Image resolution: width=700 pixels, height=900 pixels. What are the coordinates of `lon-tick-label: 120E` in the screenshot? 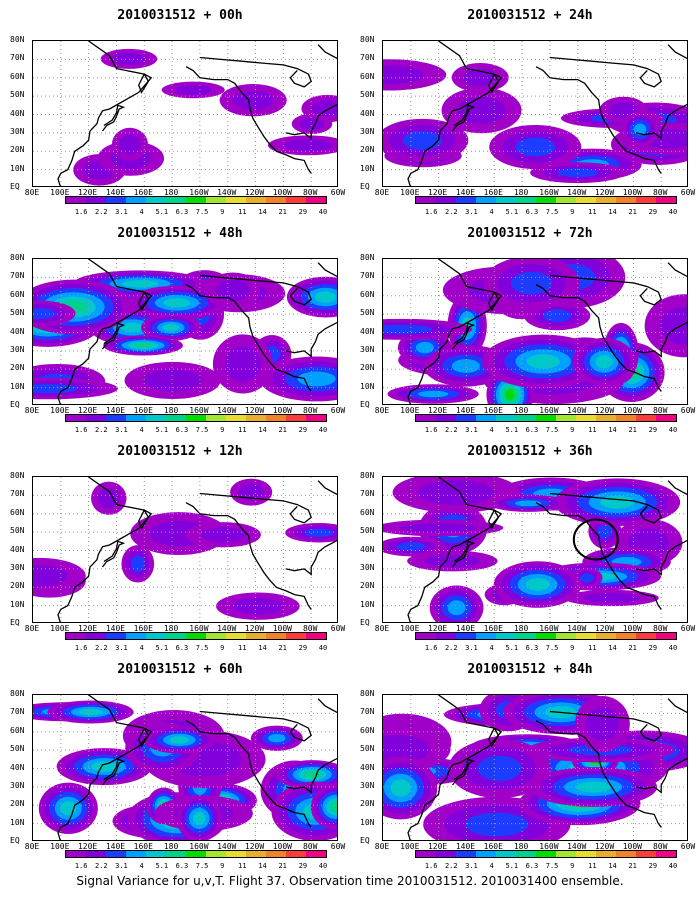 It's located at (437, 192).